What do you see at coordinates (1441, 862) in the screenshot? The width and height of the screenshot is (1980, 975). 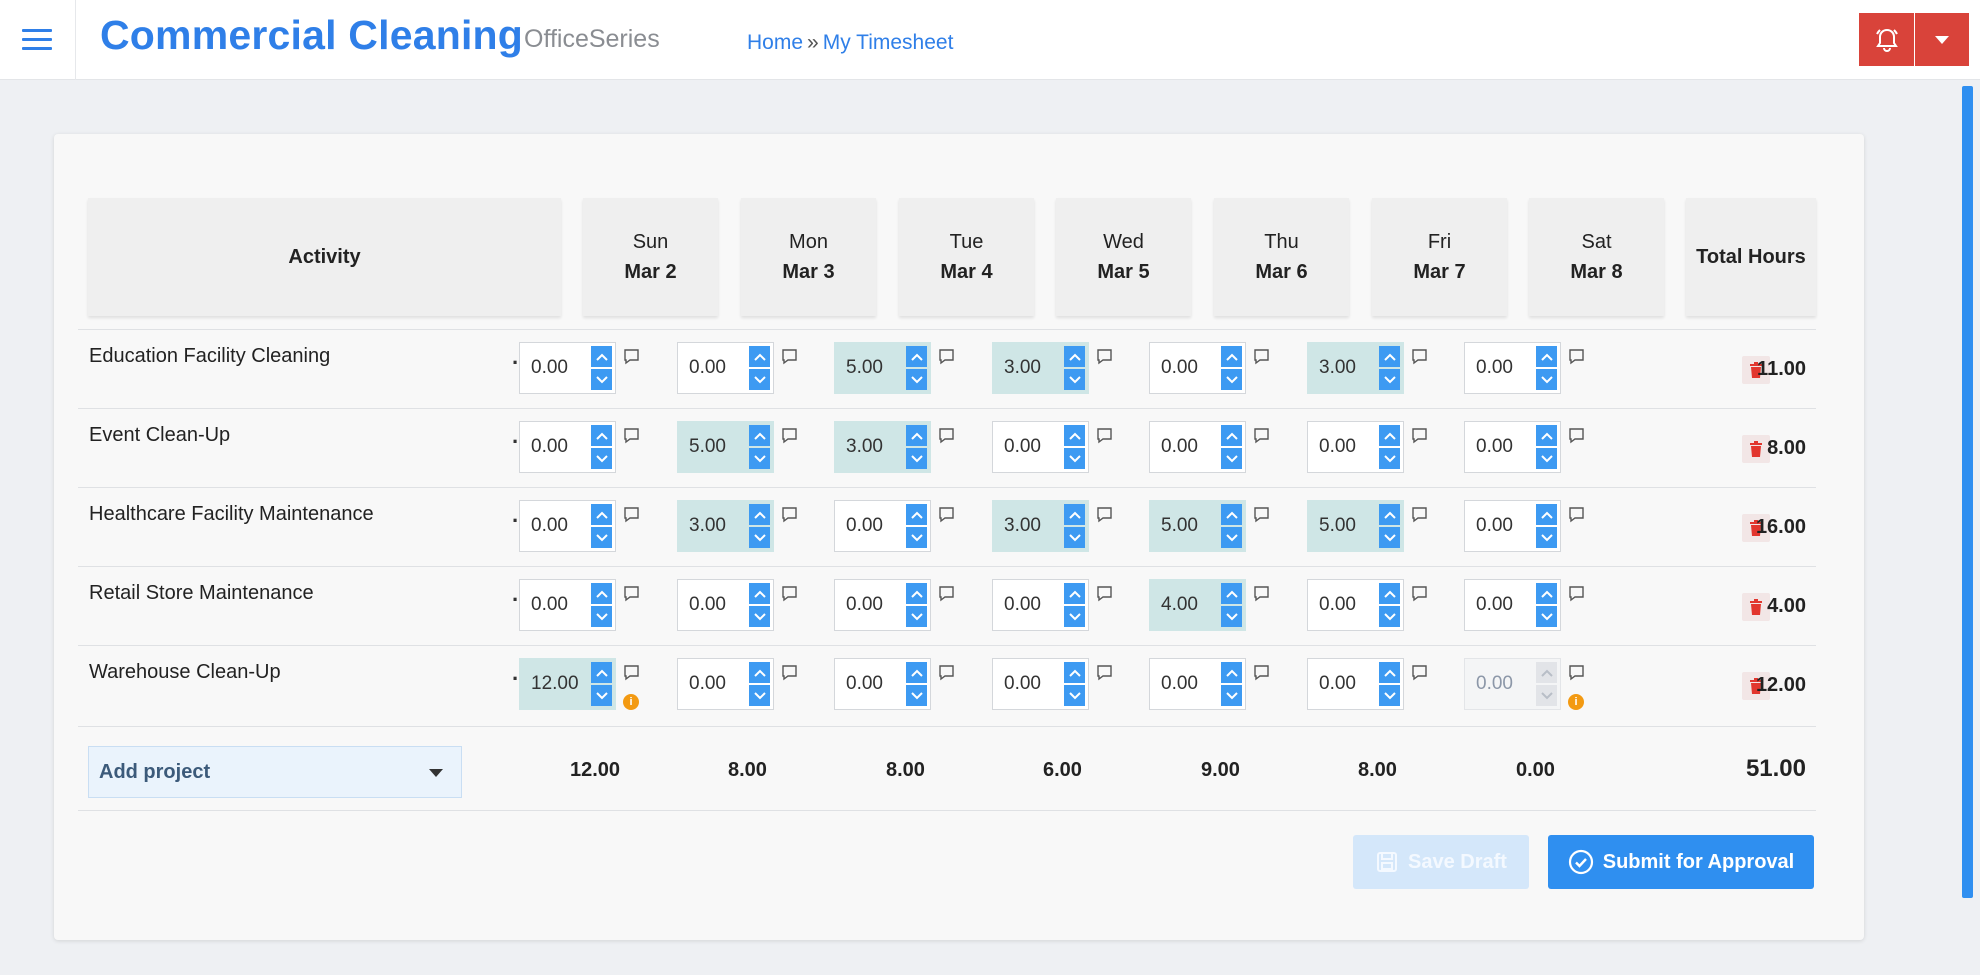 I see `save-draft-button: Save Draft` at bounding box center [1441, 862].